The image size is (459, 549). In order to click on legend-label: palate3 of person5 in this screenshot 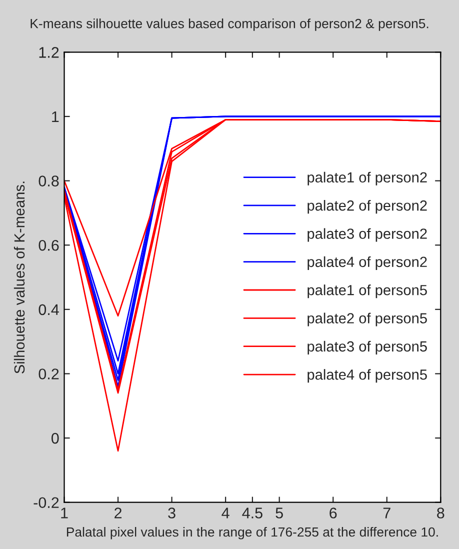, I will do `click(367, 347)`.